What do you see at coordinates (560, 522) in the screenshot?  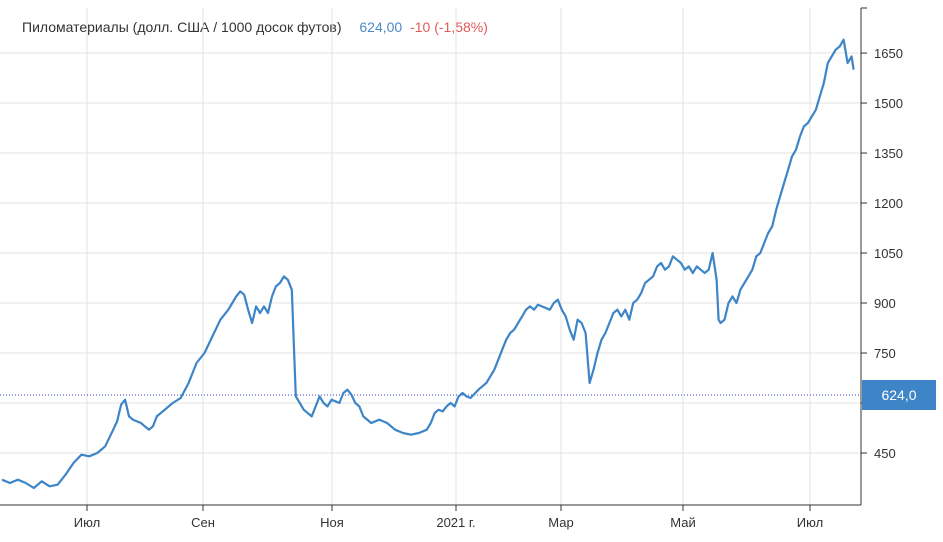 I see `xtick-label: Мар` at bounding box center [560, 522].